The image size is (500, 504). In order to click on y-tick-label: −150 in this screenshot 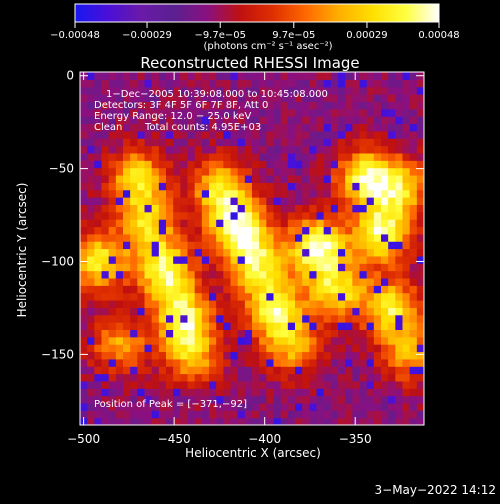, I will do `click(57, 354)`.